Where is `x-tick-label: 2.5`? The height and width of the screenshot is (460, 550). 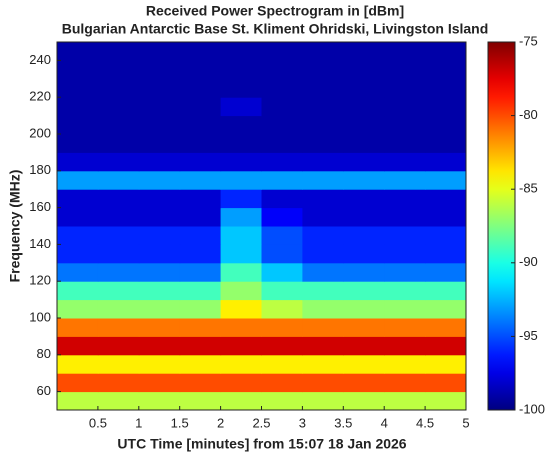 x-tick-label: 2.5 is located at coordinates (261, 422).